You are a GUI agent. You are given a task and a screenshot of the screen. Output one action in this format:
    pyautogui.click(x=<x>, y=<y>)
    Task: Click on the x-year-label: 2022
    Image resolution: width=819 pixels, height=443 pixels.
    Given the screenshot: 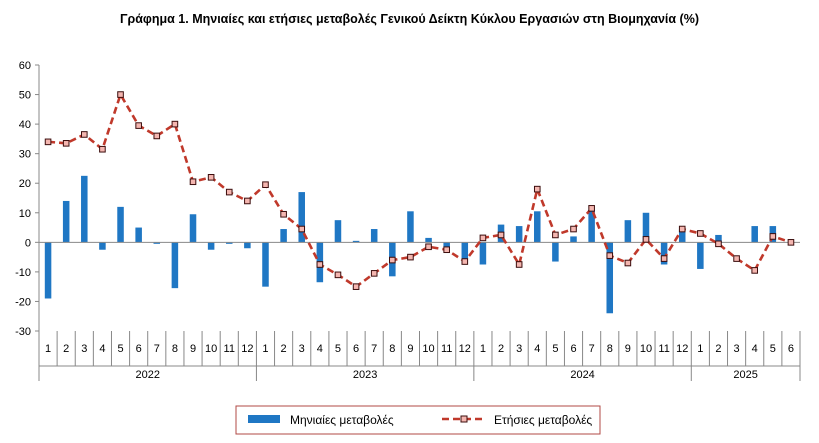 What is the action you would take?
    pyautogui.click(x=147, y=375)
    